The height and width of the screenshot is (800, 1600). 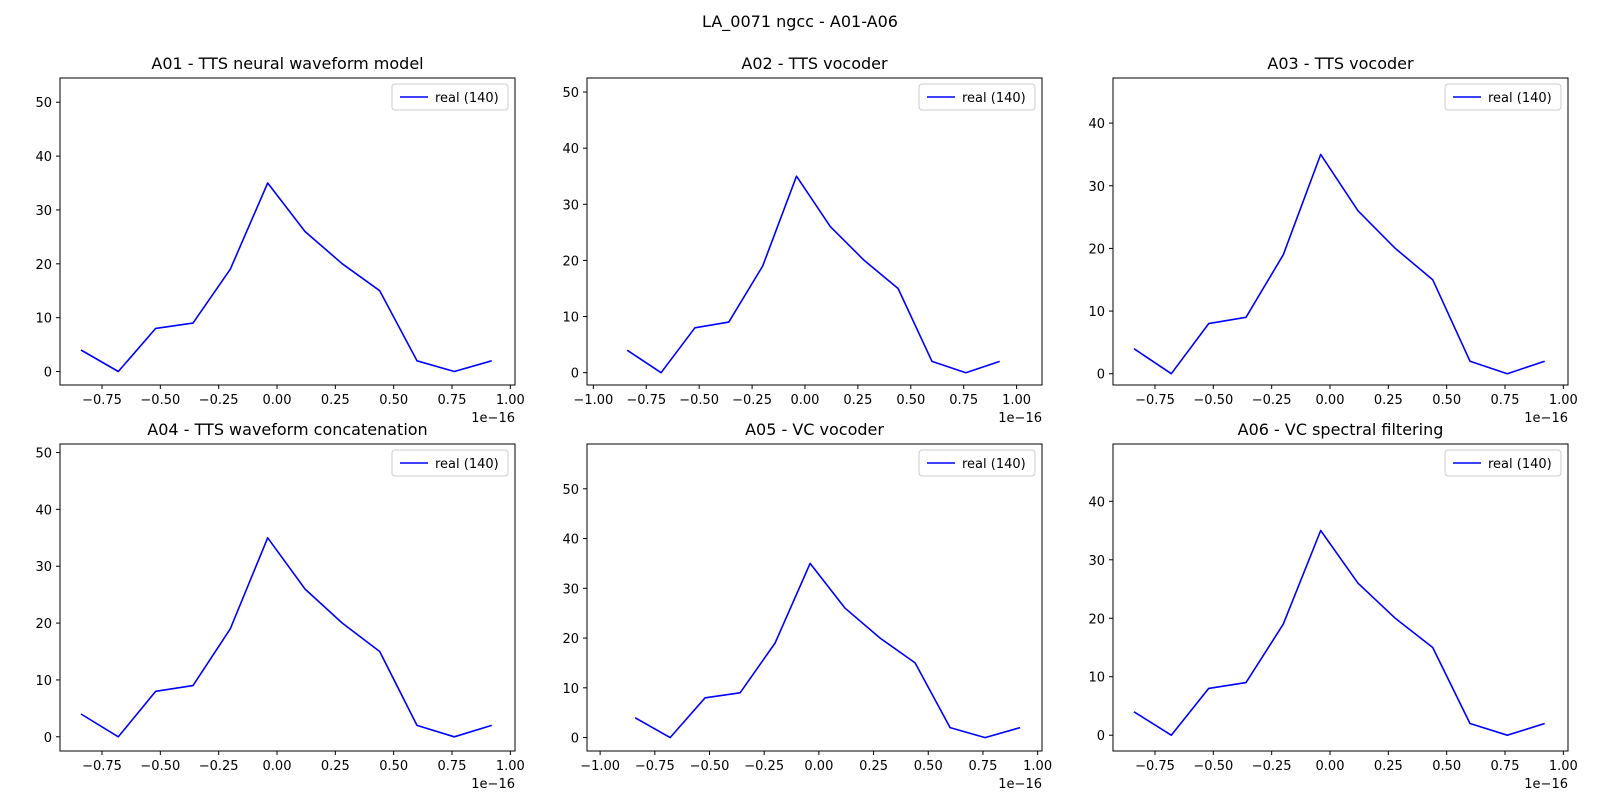 I want to click on subplot-title: A06 - VC spectral filtering, so click(x=1341, y=429).